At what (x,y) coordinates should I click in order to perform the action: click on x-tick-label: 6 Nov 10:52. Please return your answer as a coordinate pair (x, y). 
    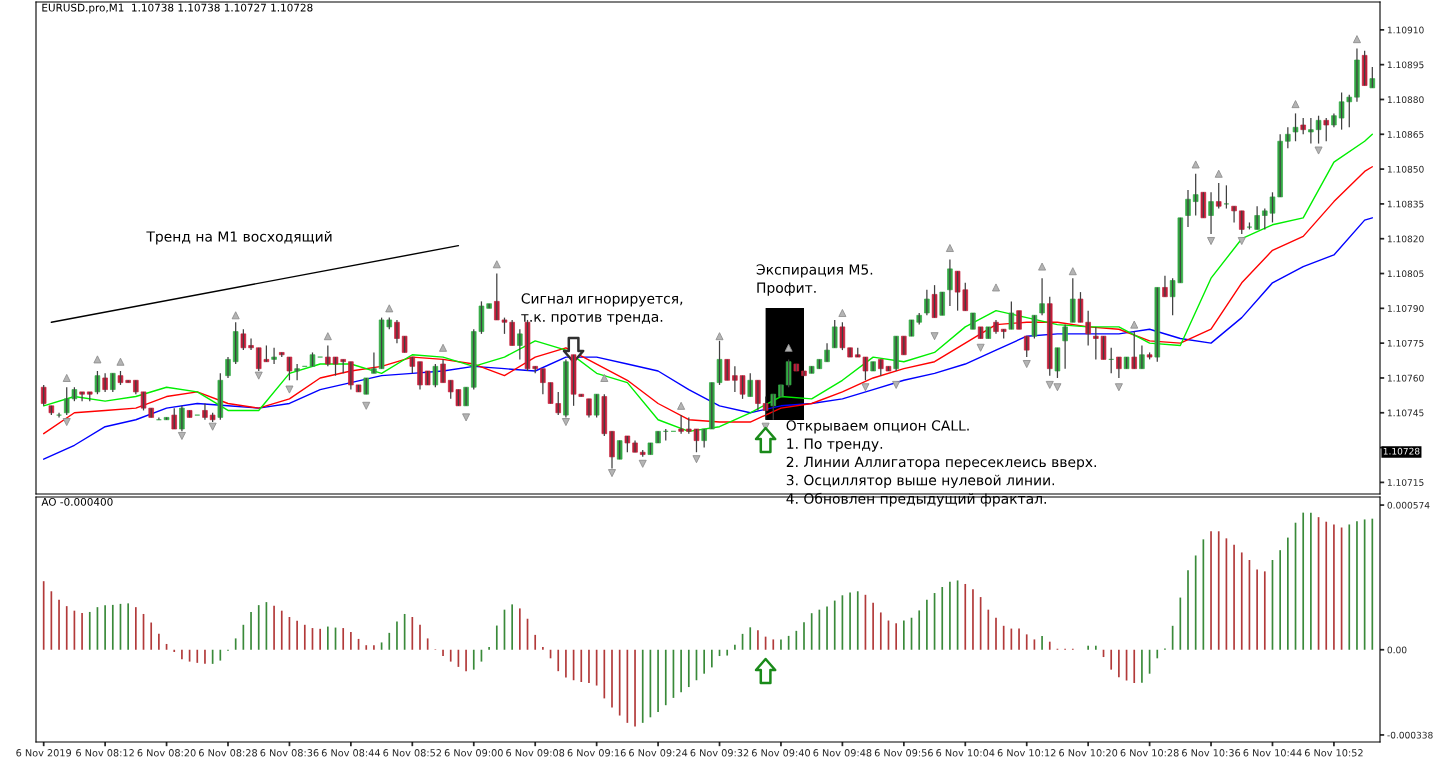
    Looking at the image, I should click on (1333, 753).